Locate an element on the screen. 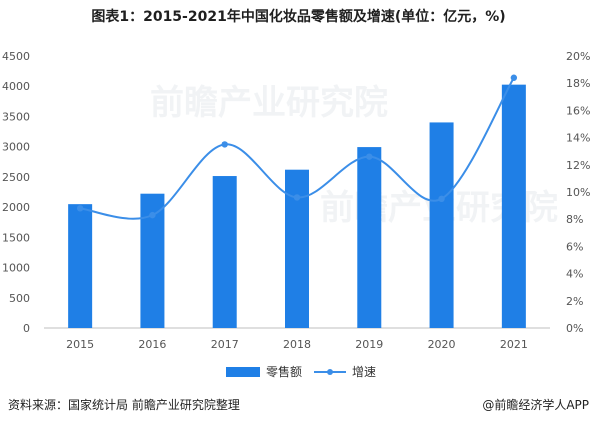 Image resolution: width=597 pixels, height=425 pixels. legend: 零售额 增速 is located at coordinates (301, 371).